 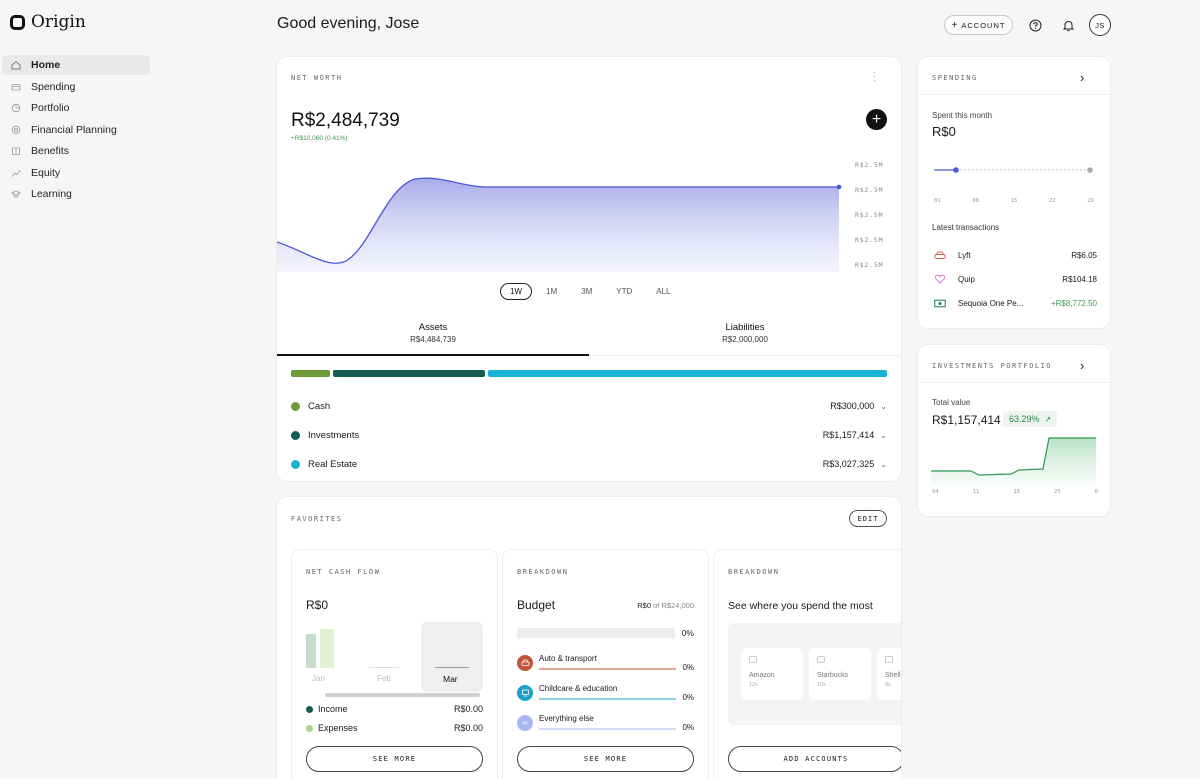 I want to click on investments-x-axis: 04 11 18 25 0, so click(x=1015, y=492).